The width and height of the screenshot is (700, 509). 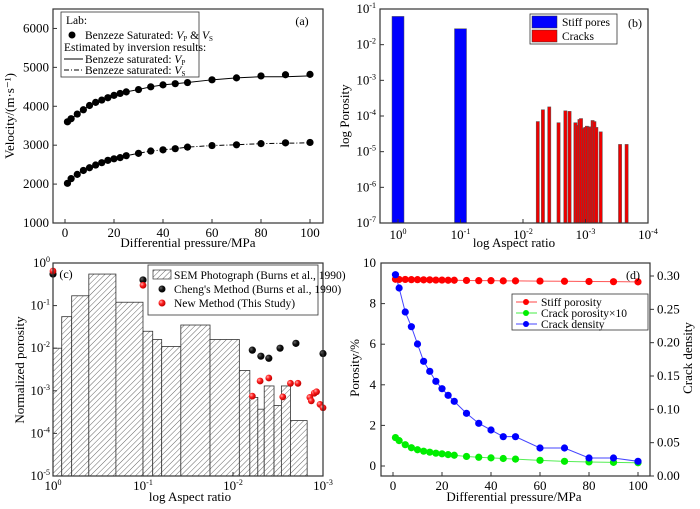 I want to click on y2-tick-label: 0.20, so click(x=668, y=342).